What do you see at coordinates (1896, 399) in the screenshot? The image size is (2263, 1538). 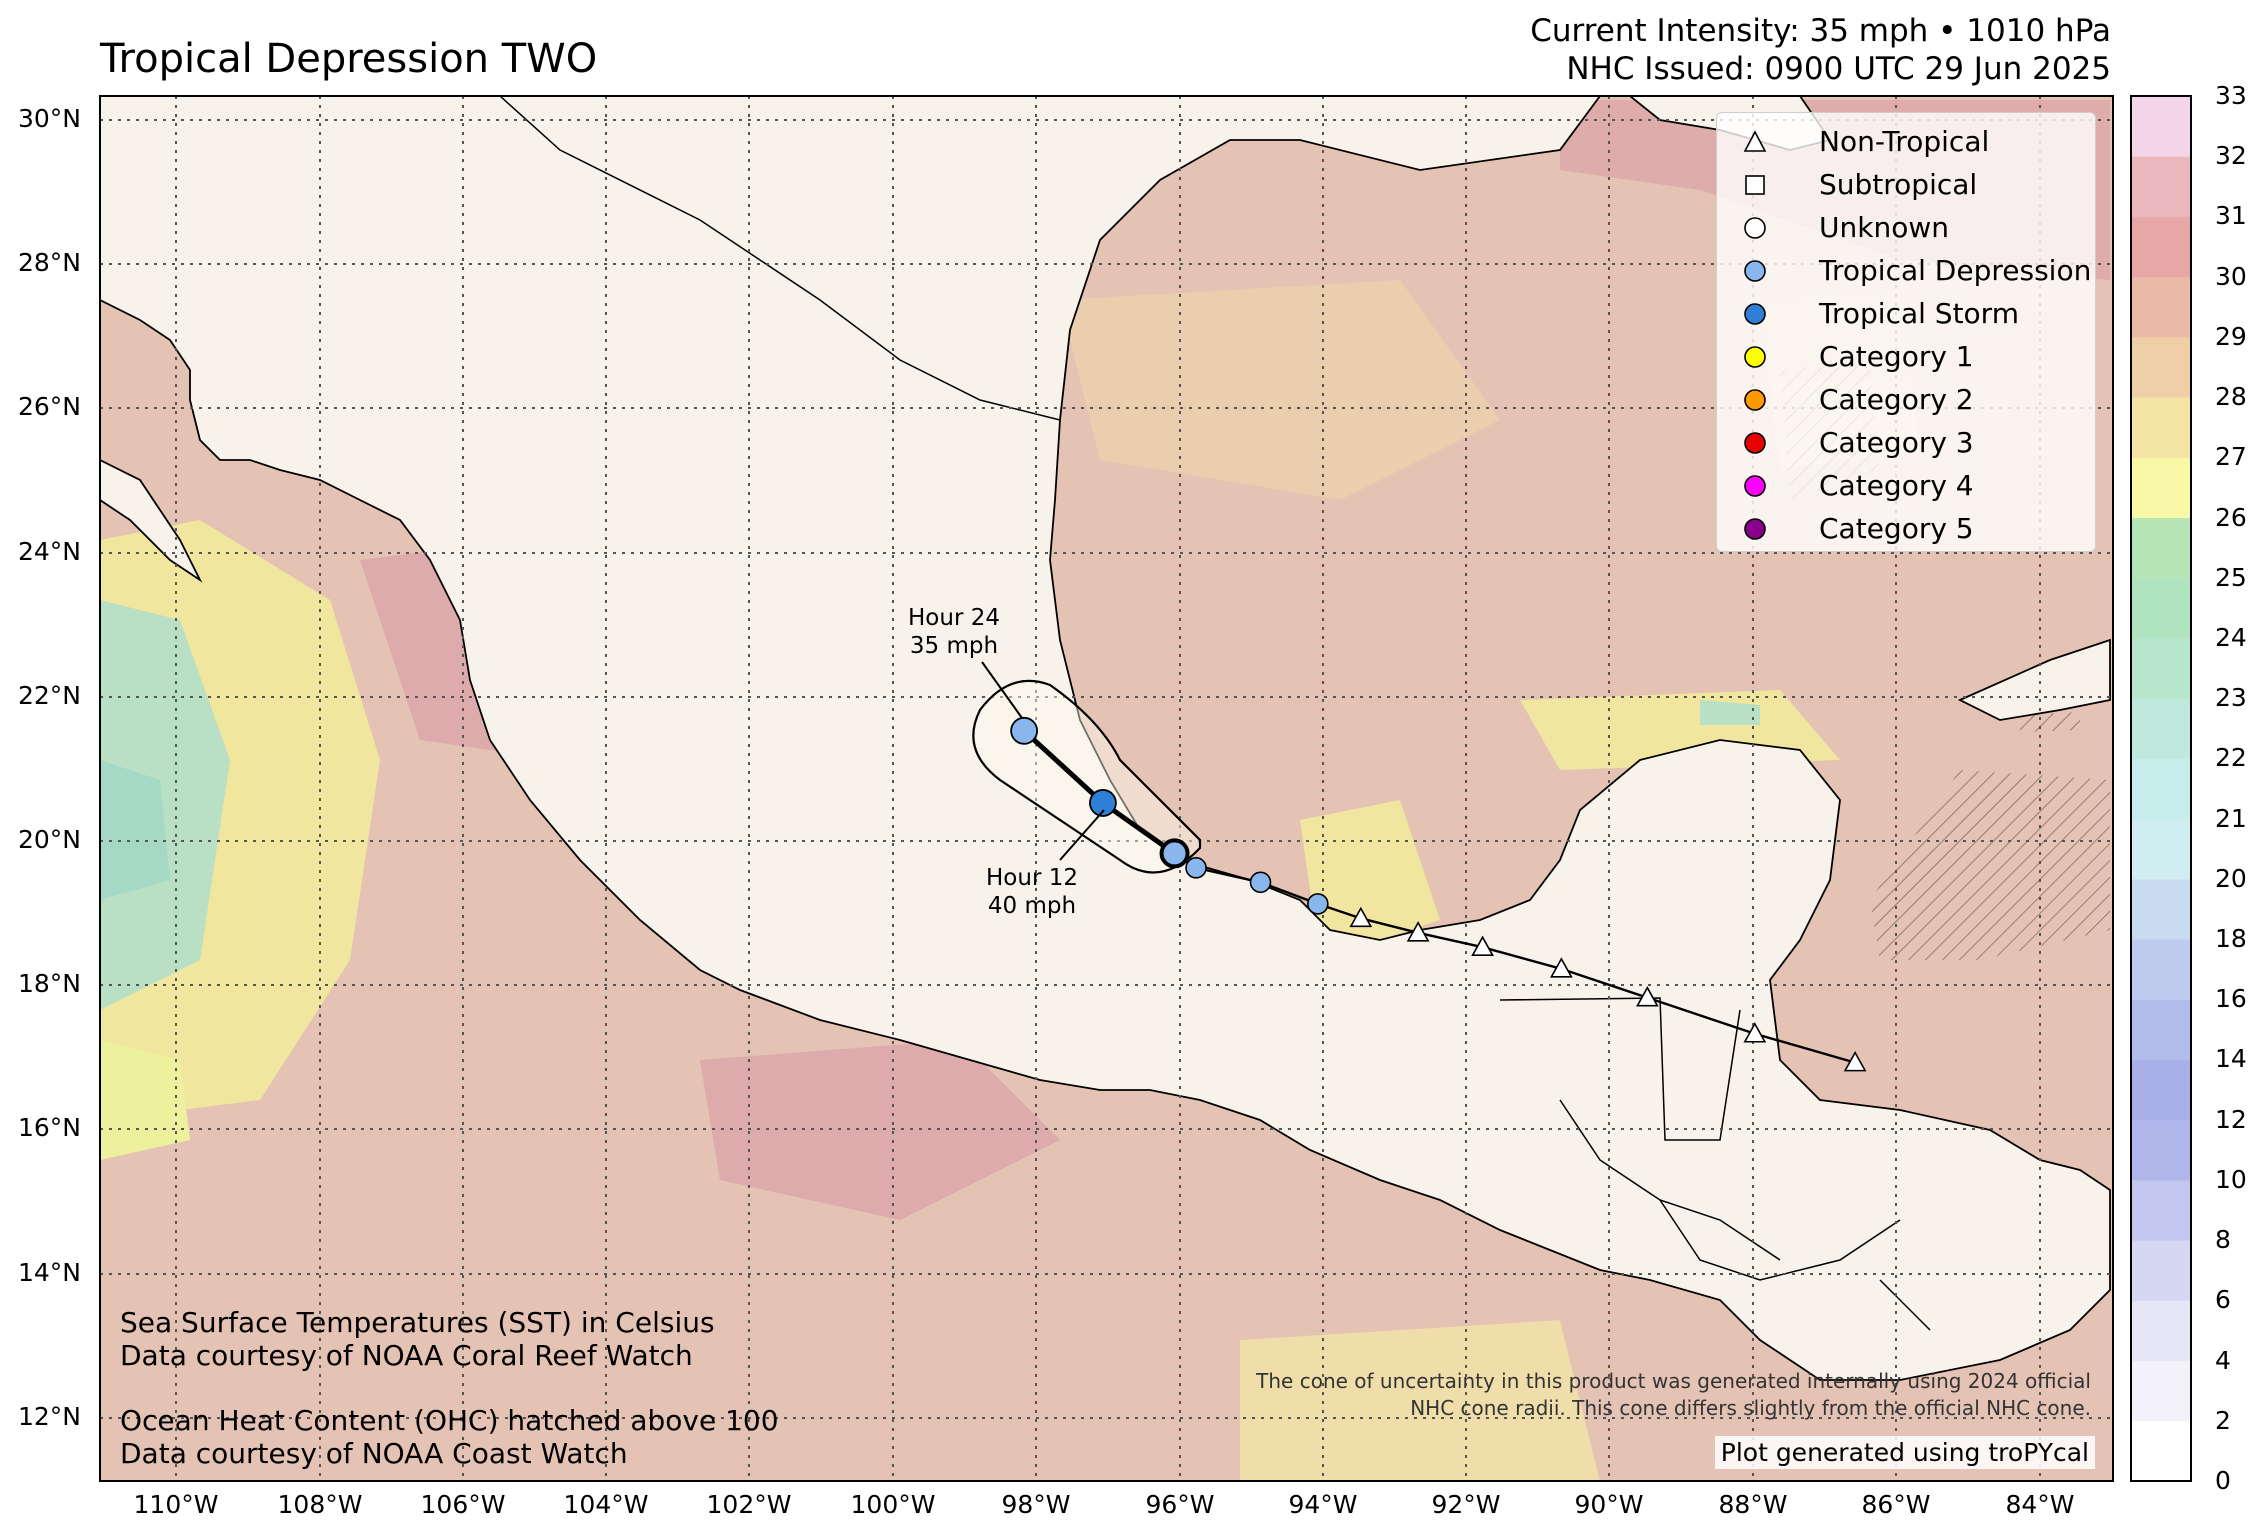 I see `legend-label: Category 2` at bounding box center [1896, 399].